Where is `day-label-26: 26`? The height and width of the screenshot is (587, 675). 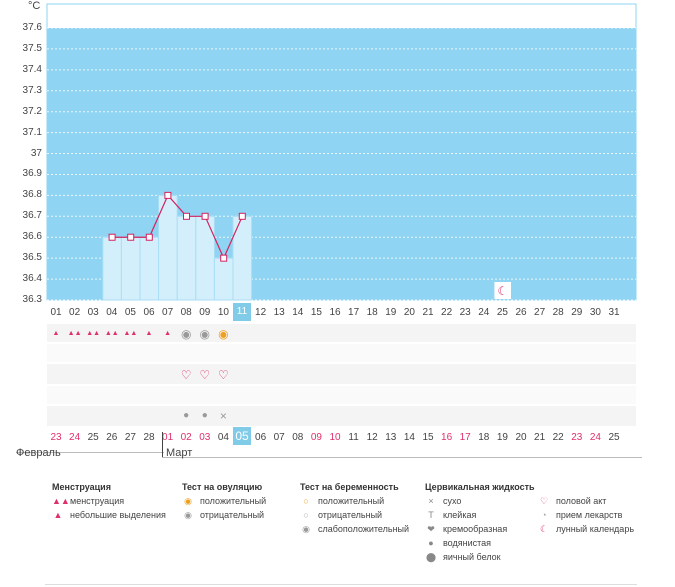
day-label-26: 26 is located at coordinates (521, 312).